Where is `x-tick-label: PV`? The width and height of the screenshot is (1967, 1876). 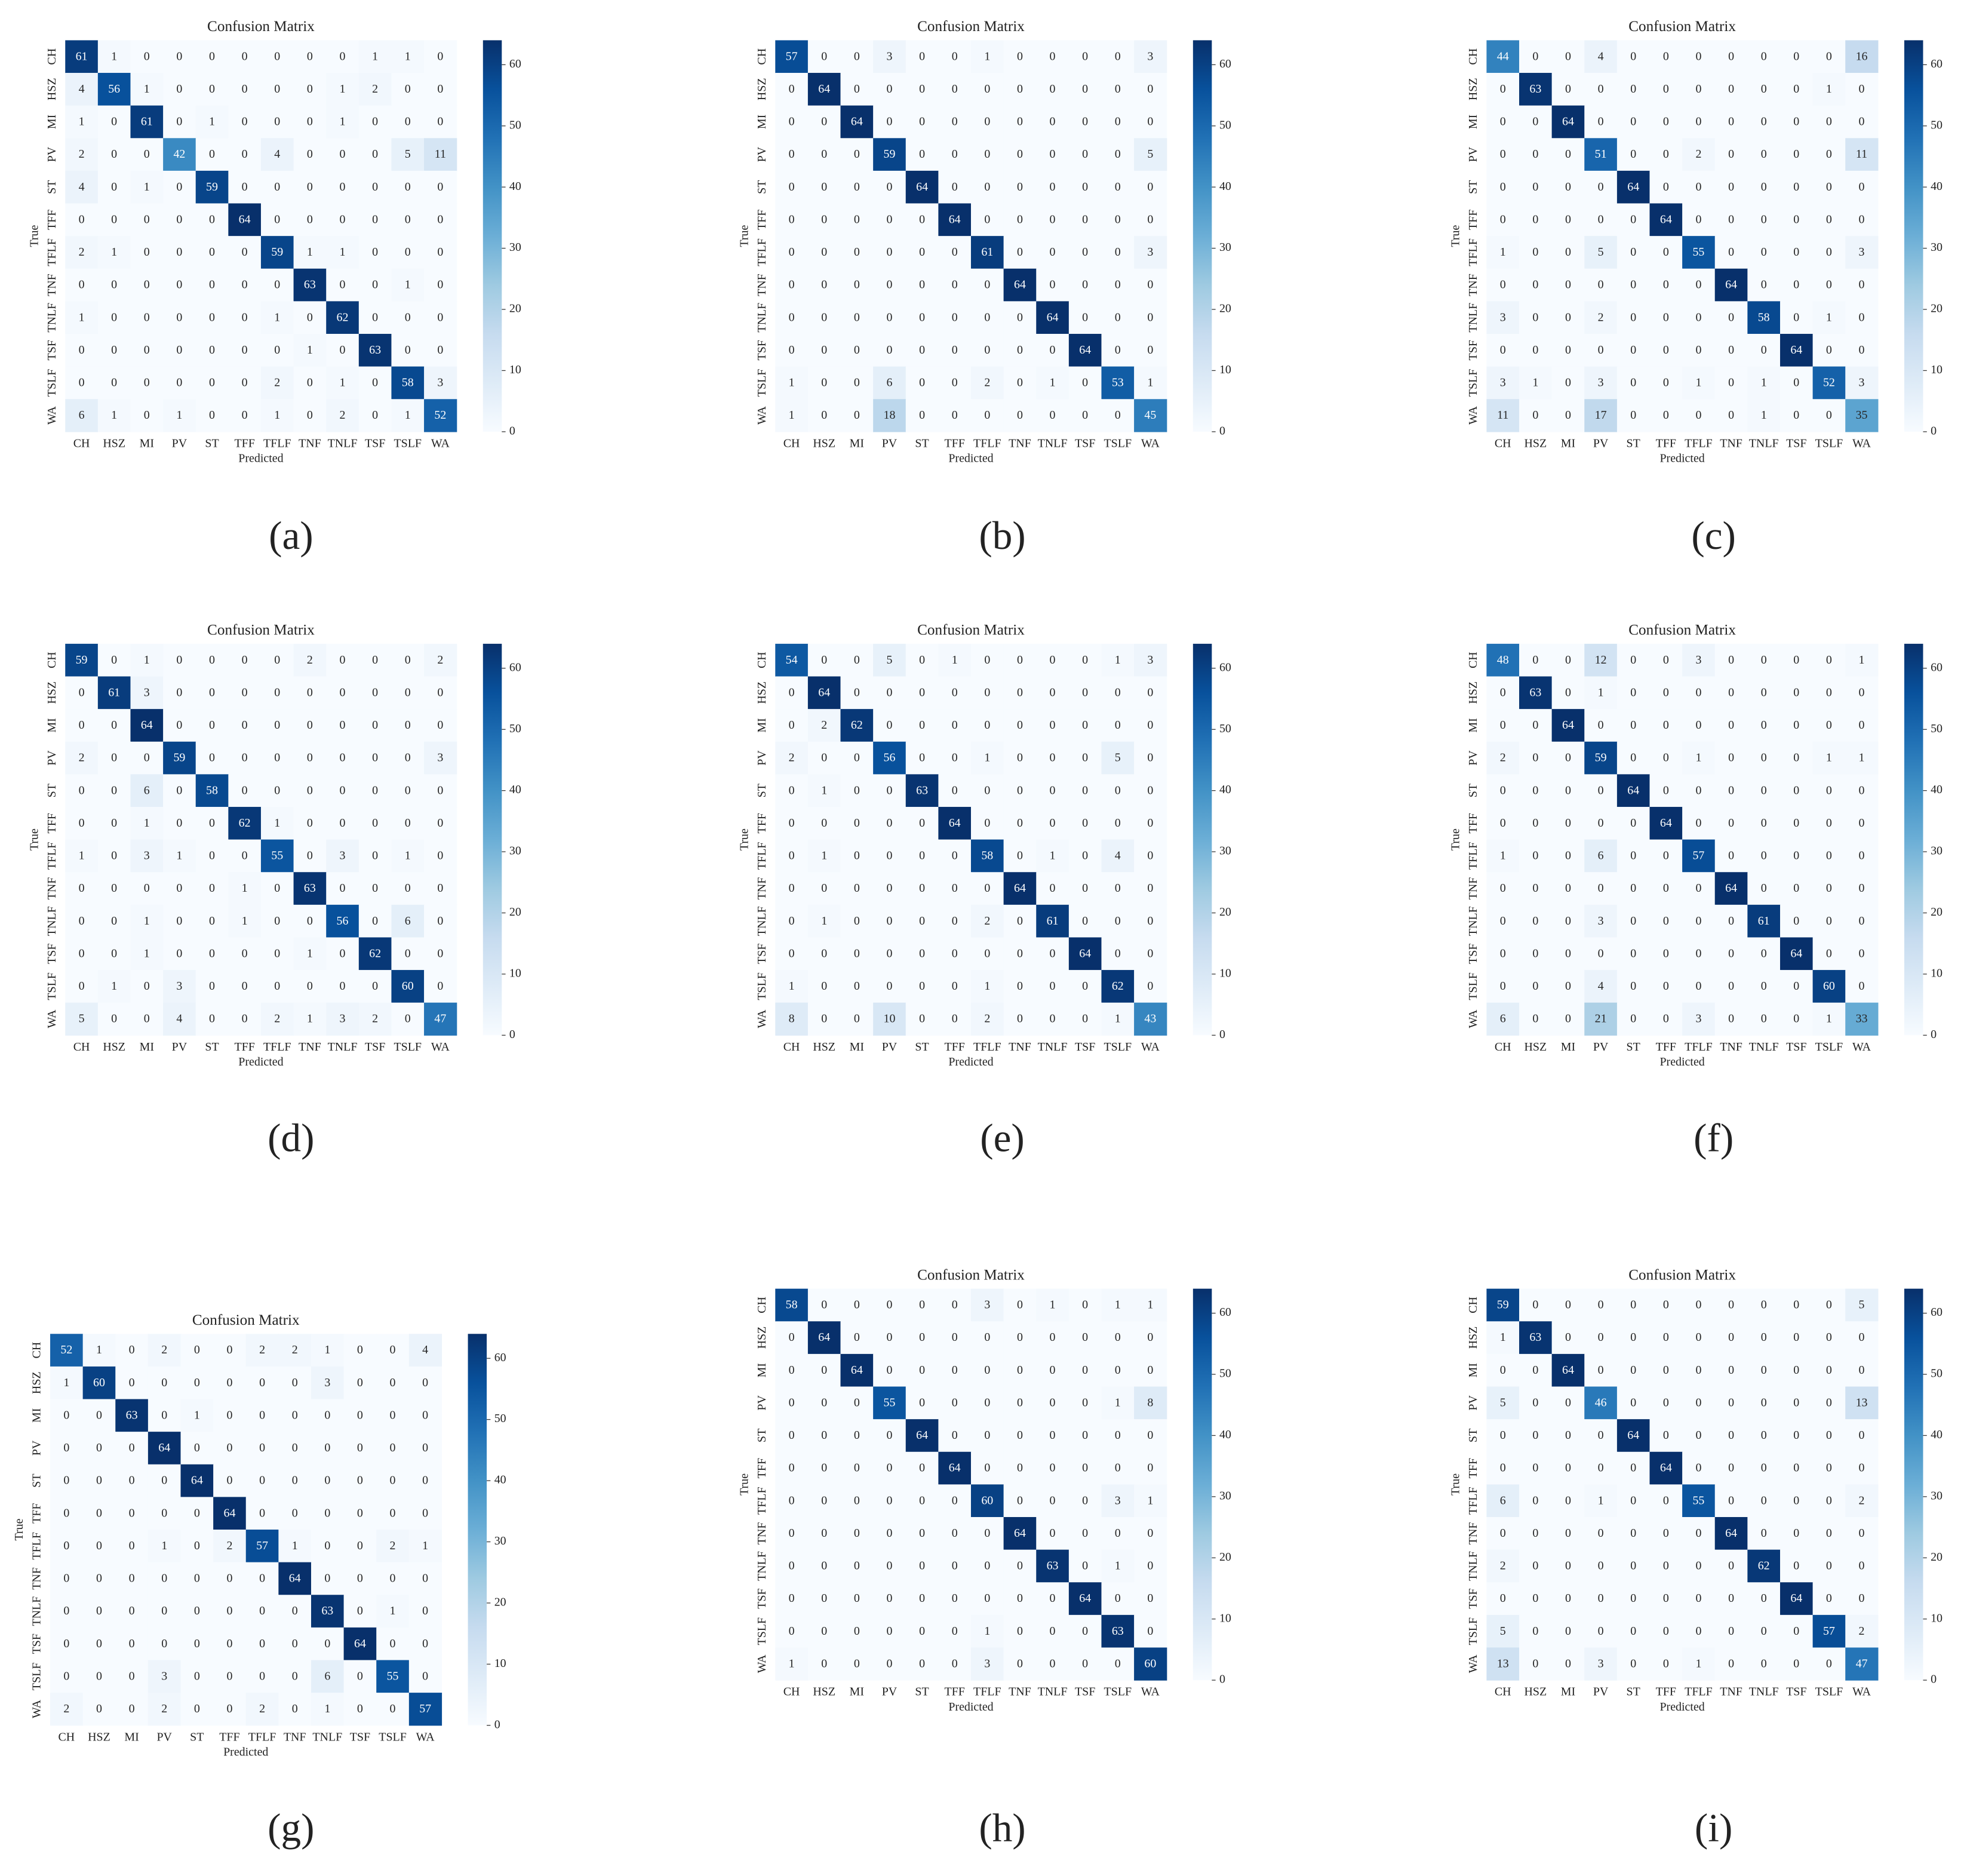 x-tick-label: PV is located at coordinates (1601, 1692).